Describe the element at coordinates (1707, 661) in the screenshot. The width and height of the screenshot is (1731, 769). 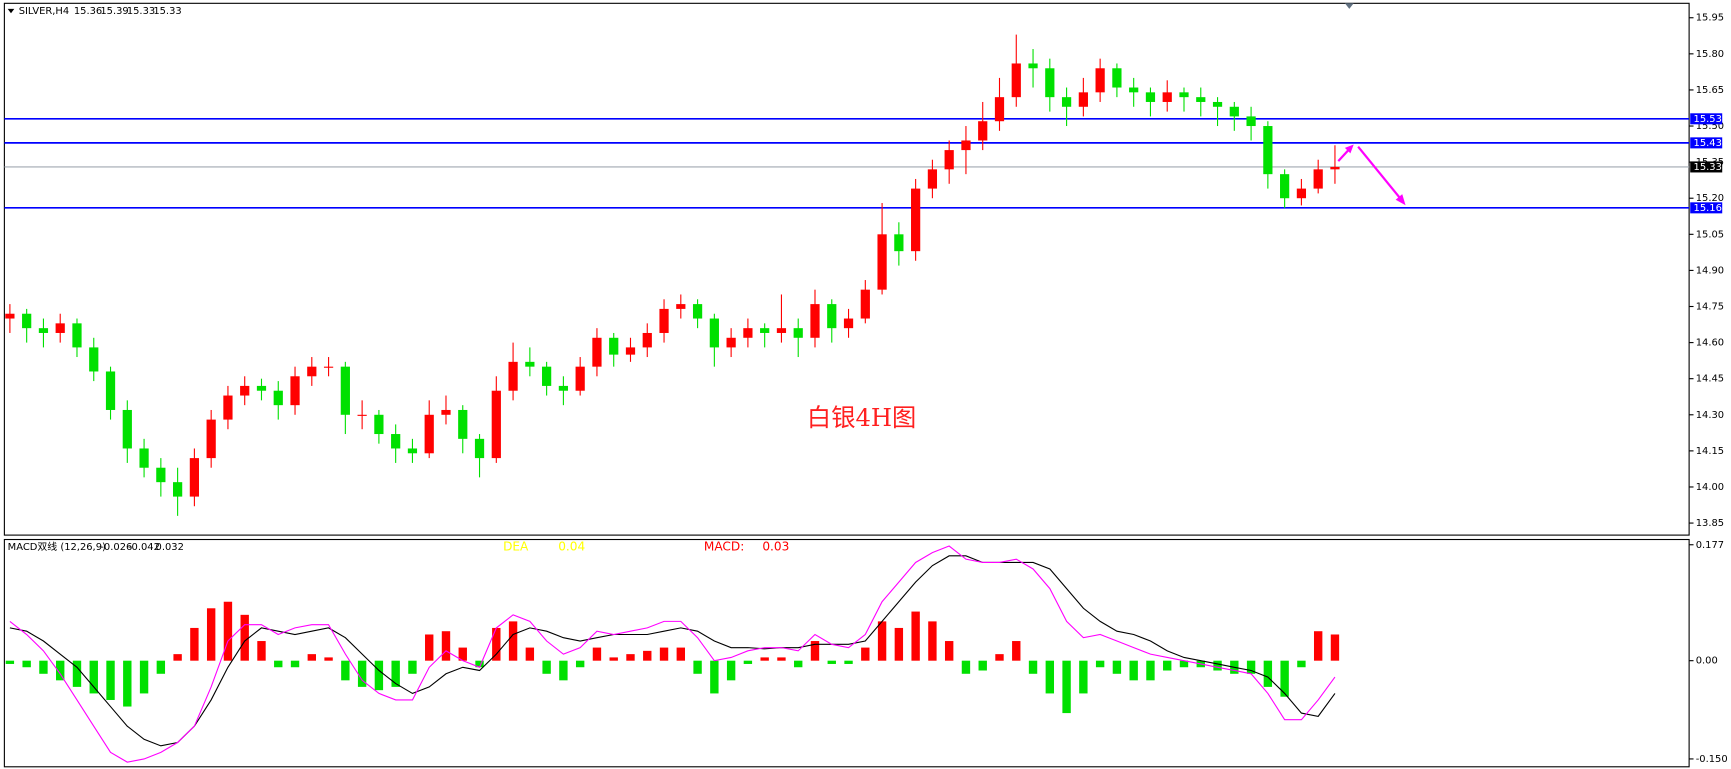
I see `y-tick-label: 0.00` at that location.